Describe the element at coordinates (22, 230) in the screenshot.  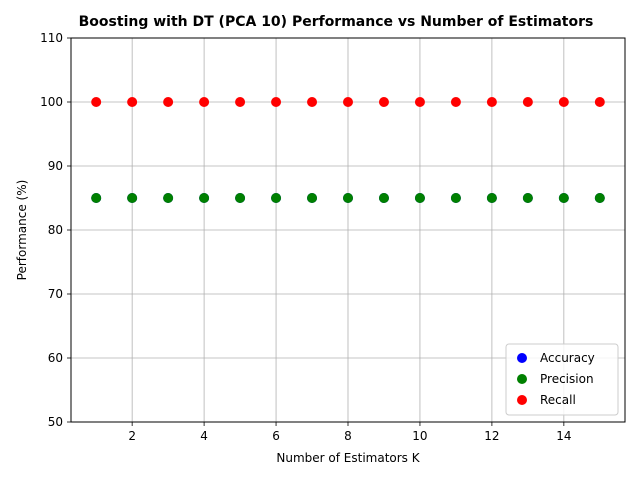
I see `y-axis-label: Performance (%)` at that location.